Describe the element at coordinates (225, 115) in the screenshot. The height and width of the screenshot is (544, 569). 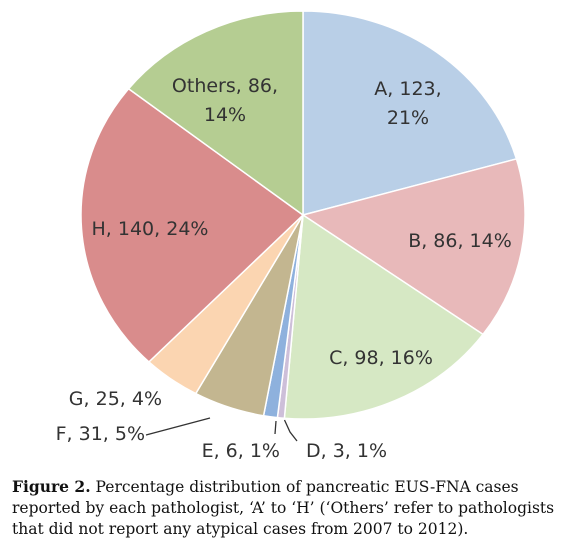
I see `slice-label-others-line2: 14%` at that location.